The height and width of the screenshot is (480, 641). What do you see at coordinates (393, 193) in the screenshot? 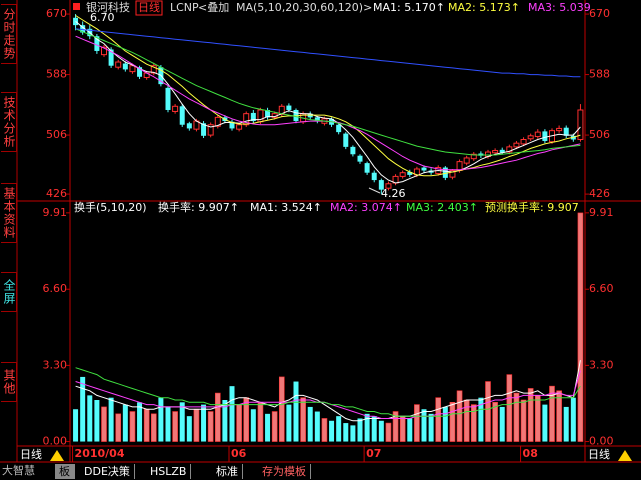
I see `low-annotation: 4.26` at bounding box center [393, 193].